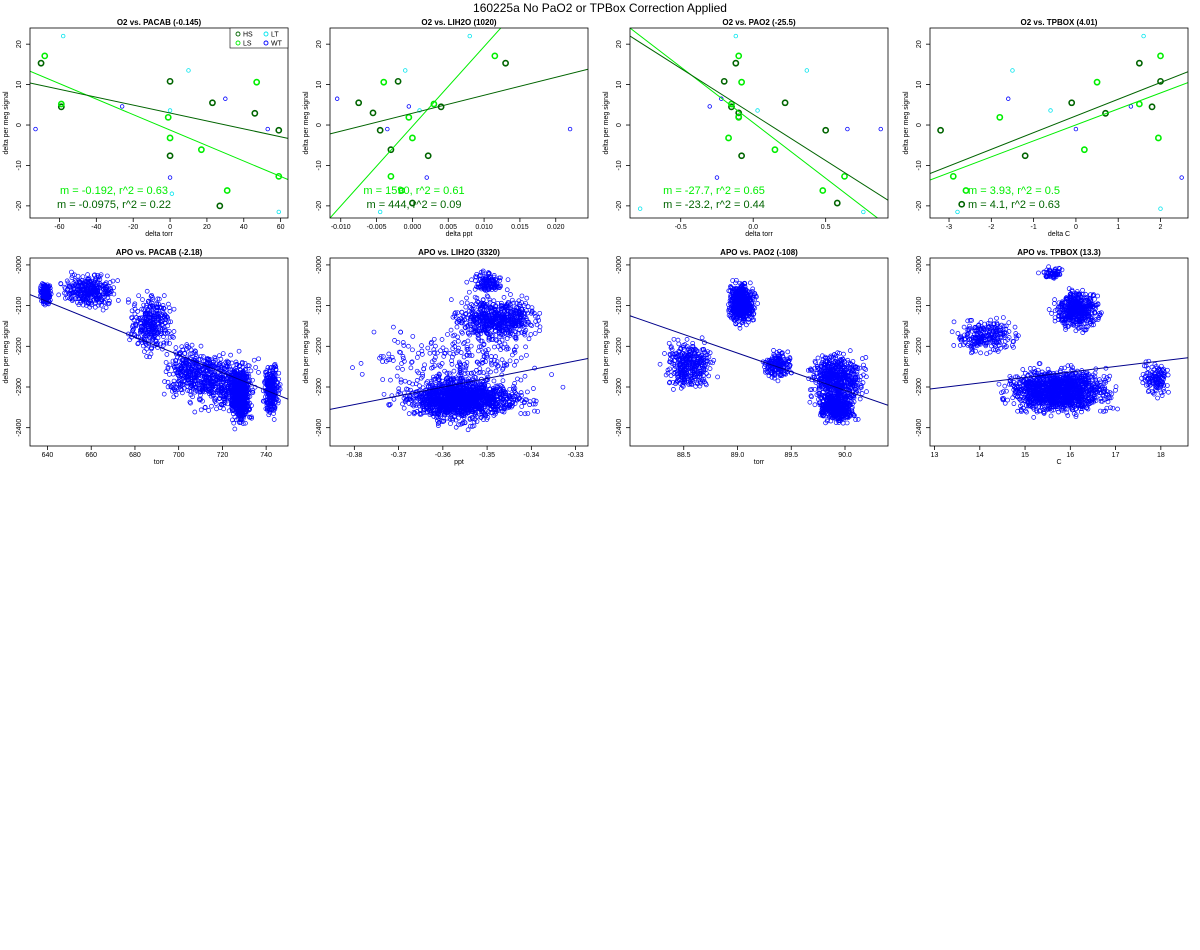  I want to click on fit-line, so click(754, 123).